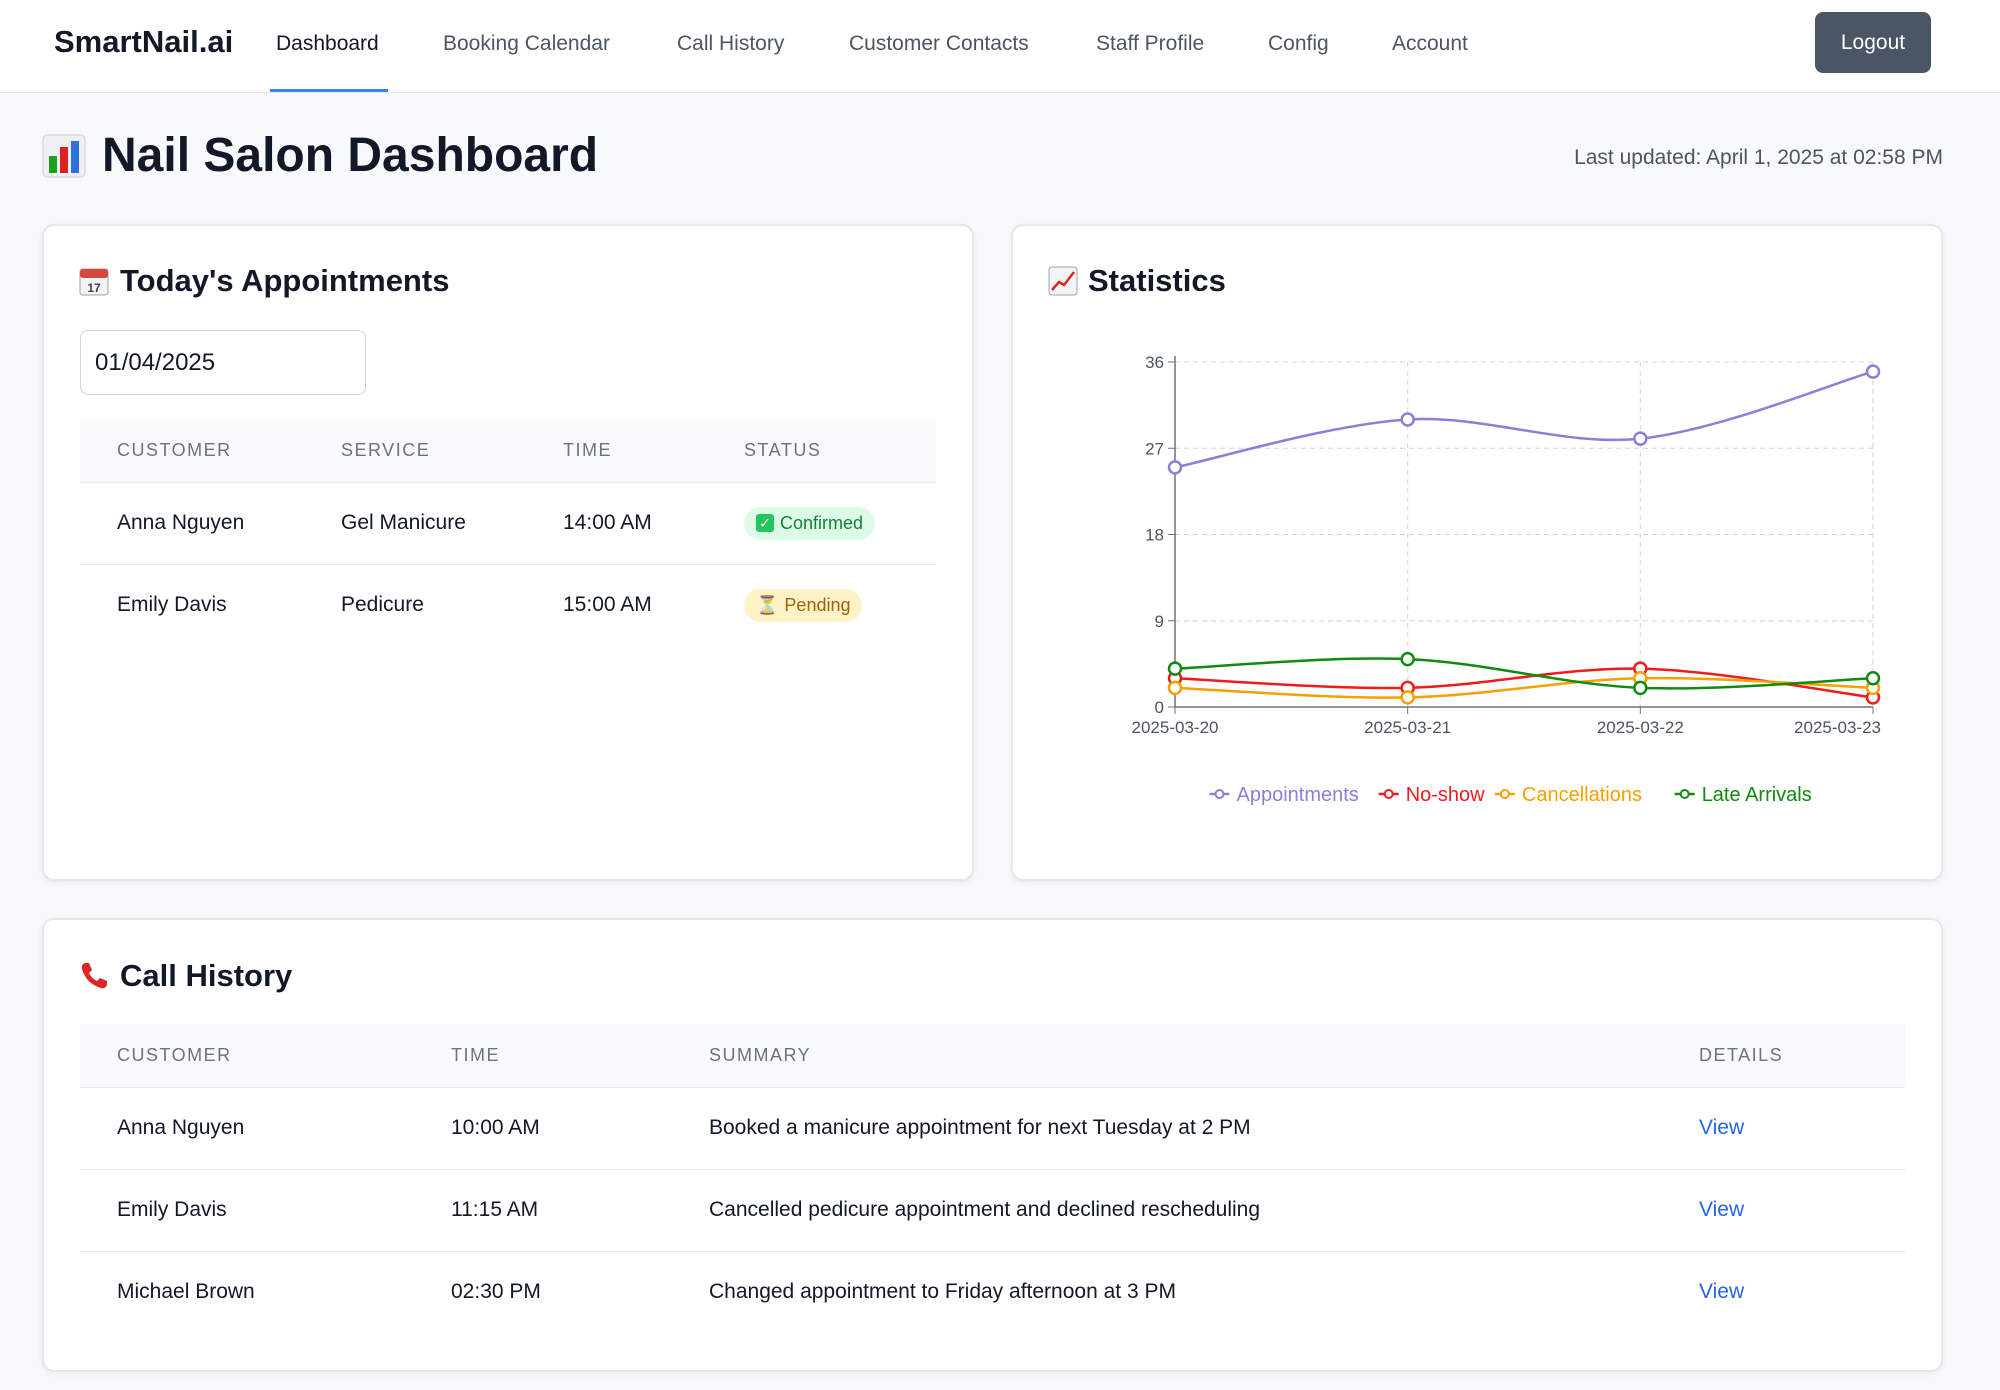 This screenshot has height=1390, width=2000. What do you see at coordinates (350, 155) in the screenshot?
I see `page-title-text: Nail Salon Dashboard` at bounding box center [350, 155].